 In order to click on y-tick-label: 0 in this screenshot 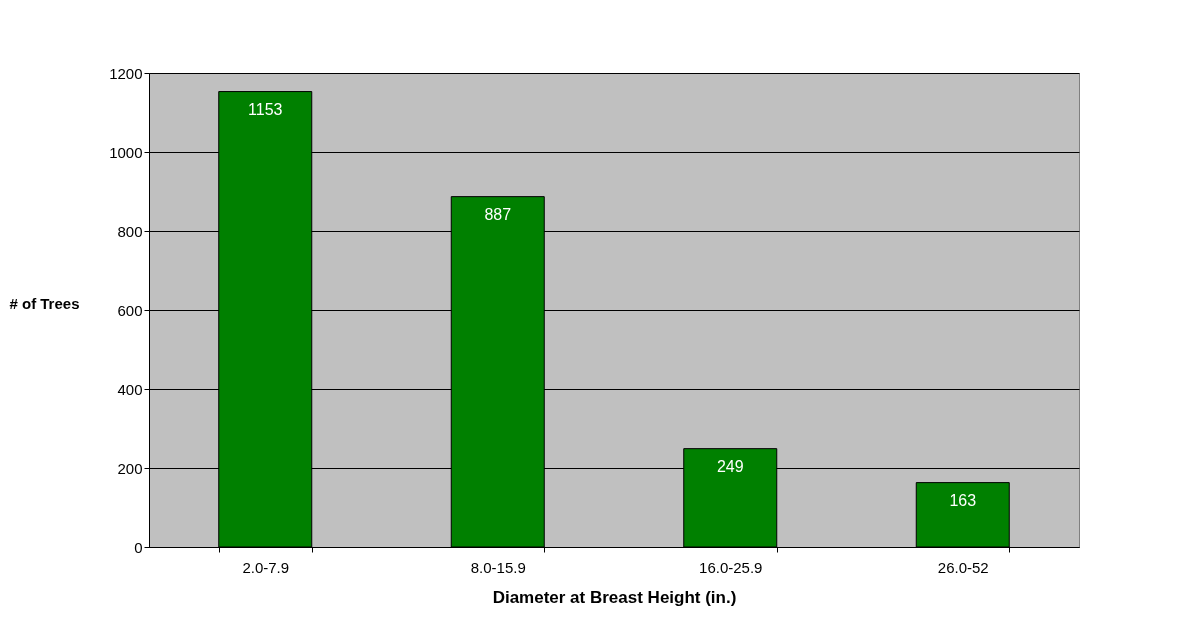, I will do `click(138, 547)`.